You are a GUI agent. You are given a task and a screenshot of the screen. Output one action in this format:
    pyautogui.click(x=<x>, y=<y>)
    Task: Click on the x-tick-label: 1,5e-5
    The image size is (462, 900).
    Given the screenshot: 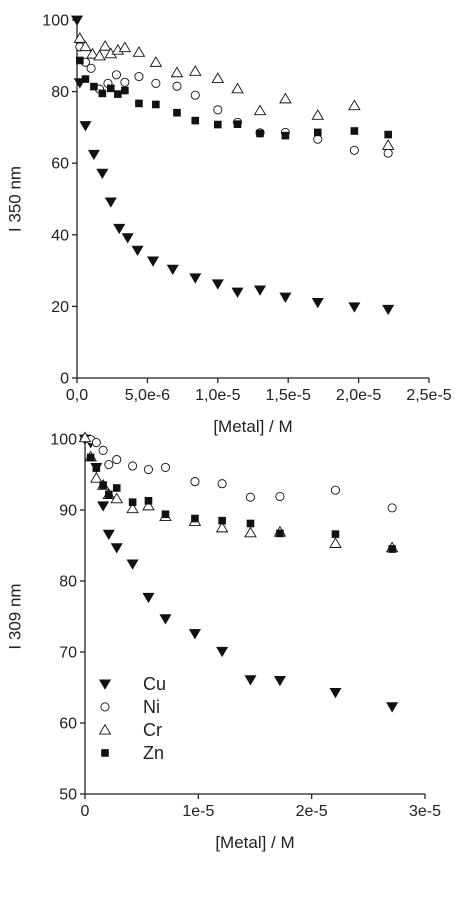 What is the action you would take?
    pyautogui.click(x=288, y=395)
    